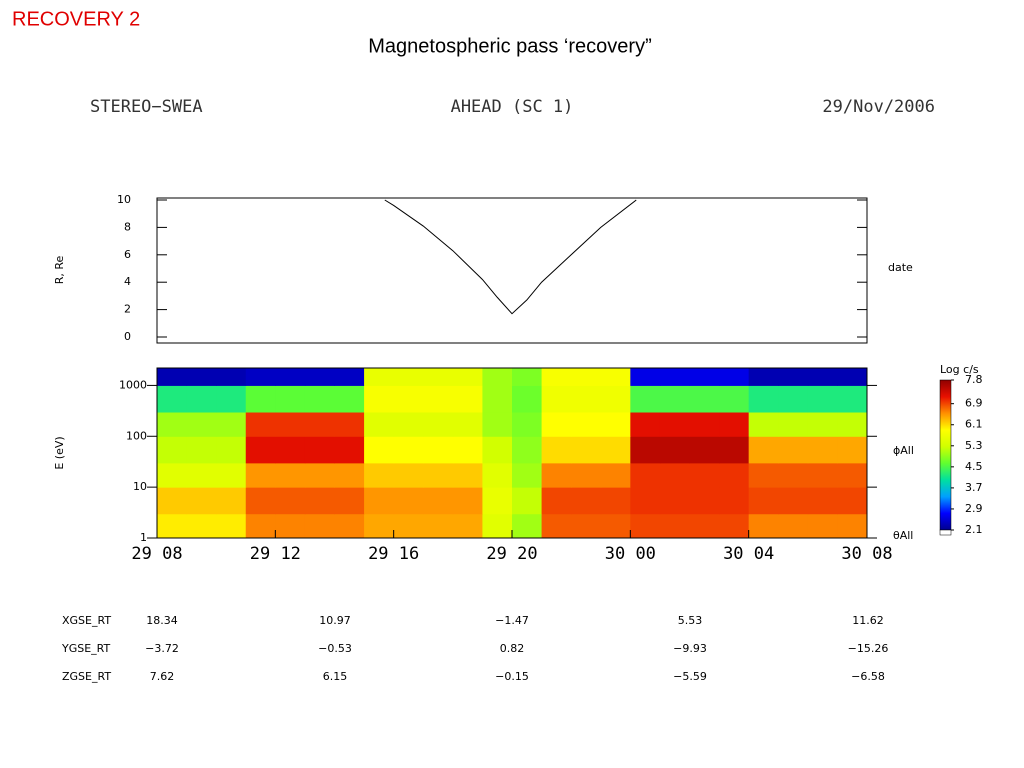 The image size is (1024, 768). Describe the element at coordinates (512, 676) in the screenshot. I see `cell-value: −0.15` at that location.